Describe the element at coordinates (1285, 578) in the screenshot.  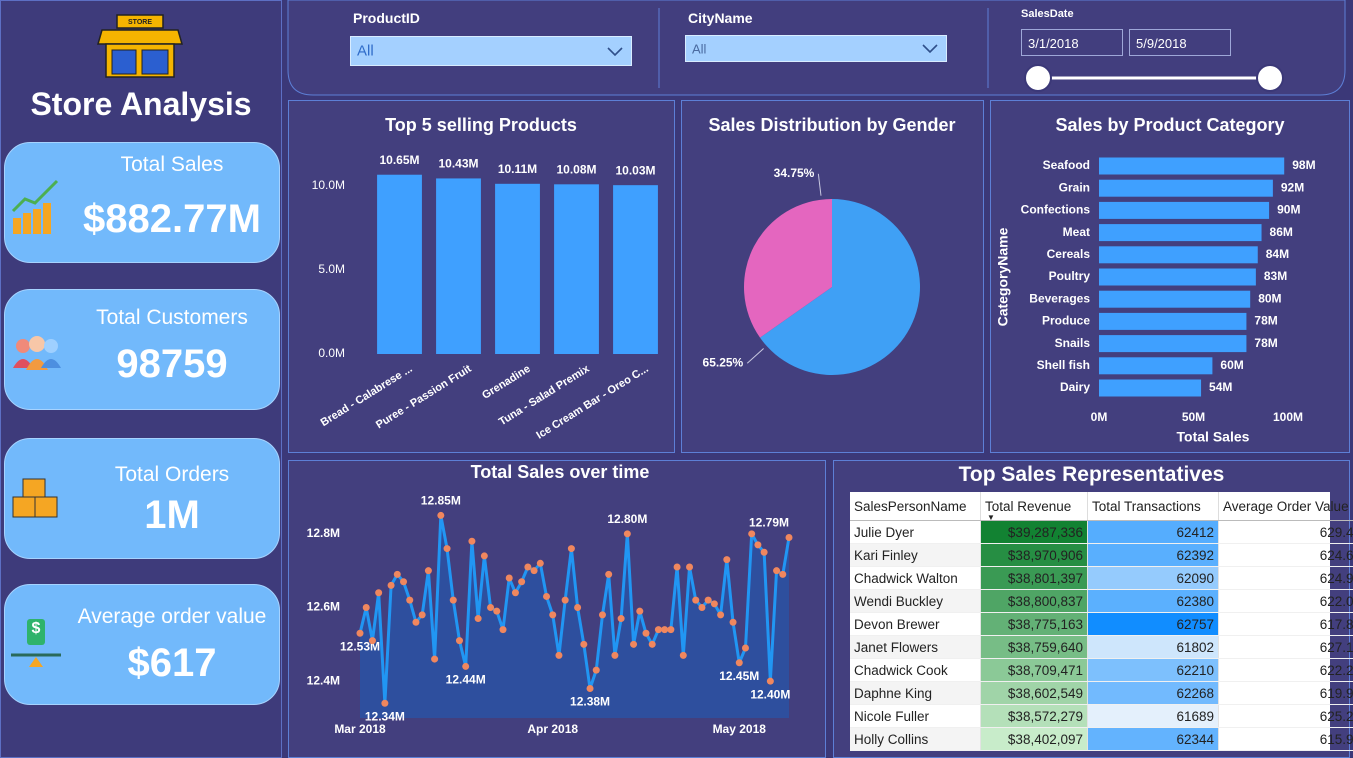
I see `table-cell: 624.92` at that location.